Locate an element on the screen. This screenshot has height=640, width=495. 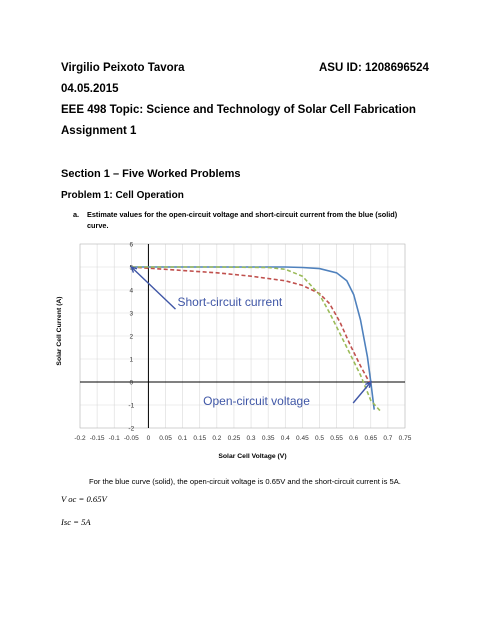
annotation-label: Short-circuit current is located at coordinates (230, 302).